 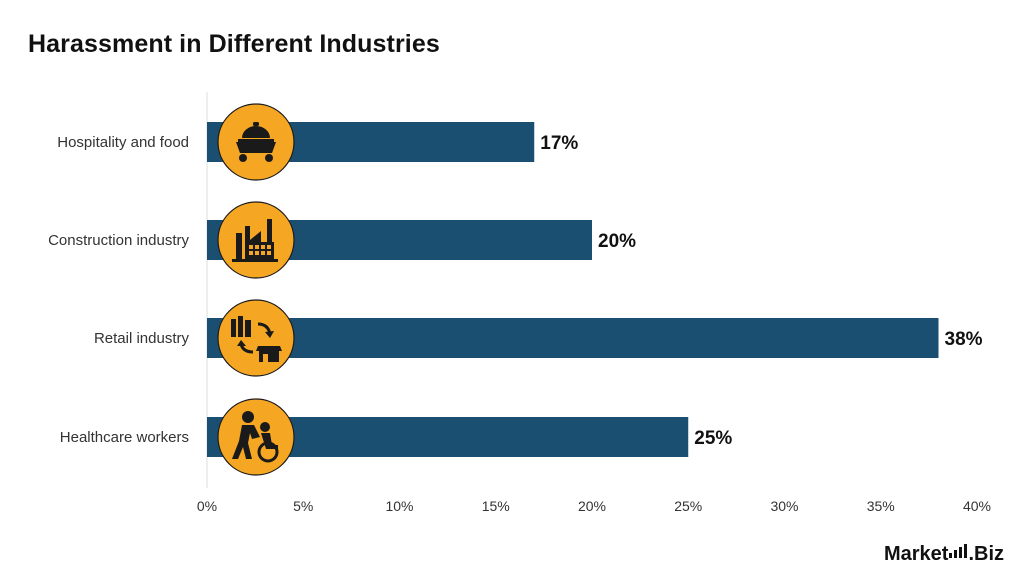 What do you see at coordinates (496, 506) in the screenshot?
I see `x-tick-label: 15%` at bounding box center [496, 506].